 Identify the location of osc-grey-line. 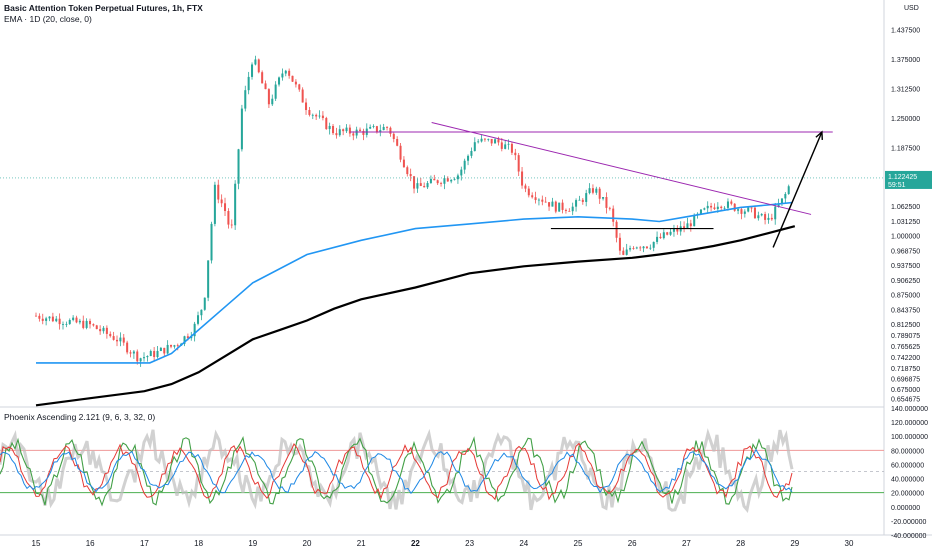
(397, 471).